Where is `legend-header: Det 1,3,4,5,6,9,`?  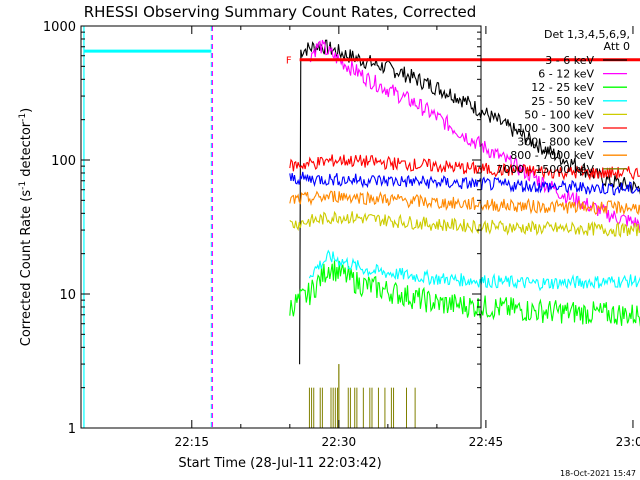 legend-header: Det 1,3,4,5,6,9, is located at coordinates (587, 34).